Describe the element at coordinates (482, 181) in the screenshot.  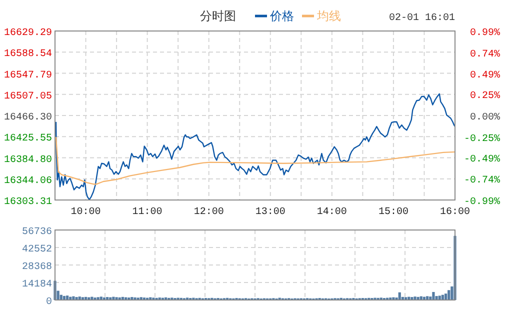
I see `y2-tick-label: -0.74%` at that location.